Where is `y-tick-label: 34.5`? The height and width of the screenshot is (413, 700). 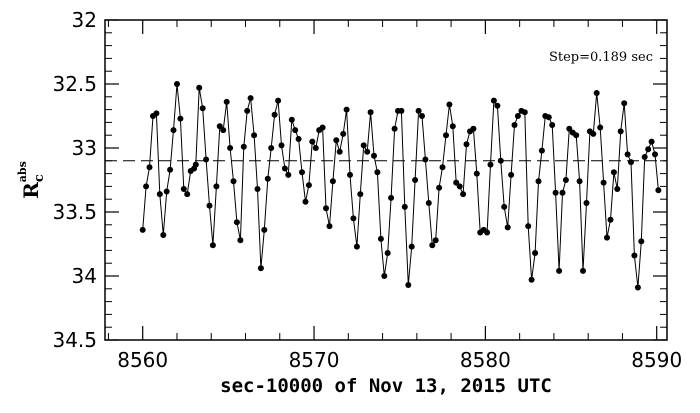 y-tick-label: 34.5 is located at coordinates (74, 340).